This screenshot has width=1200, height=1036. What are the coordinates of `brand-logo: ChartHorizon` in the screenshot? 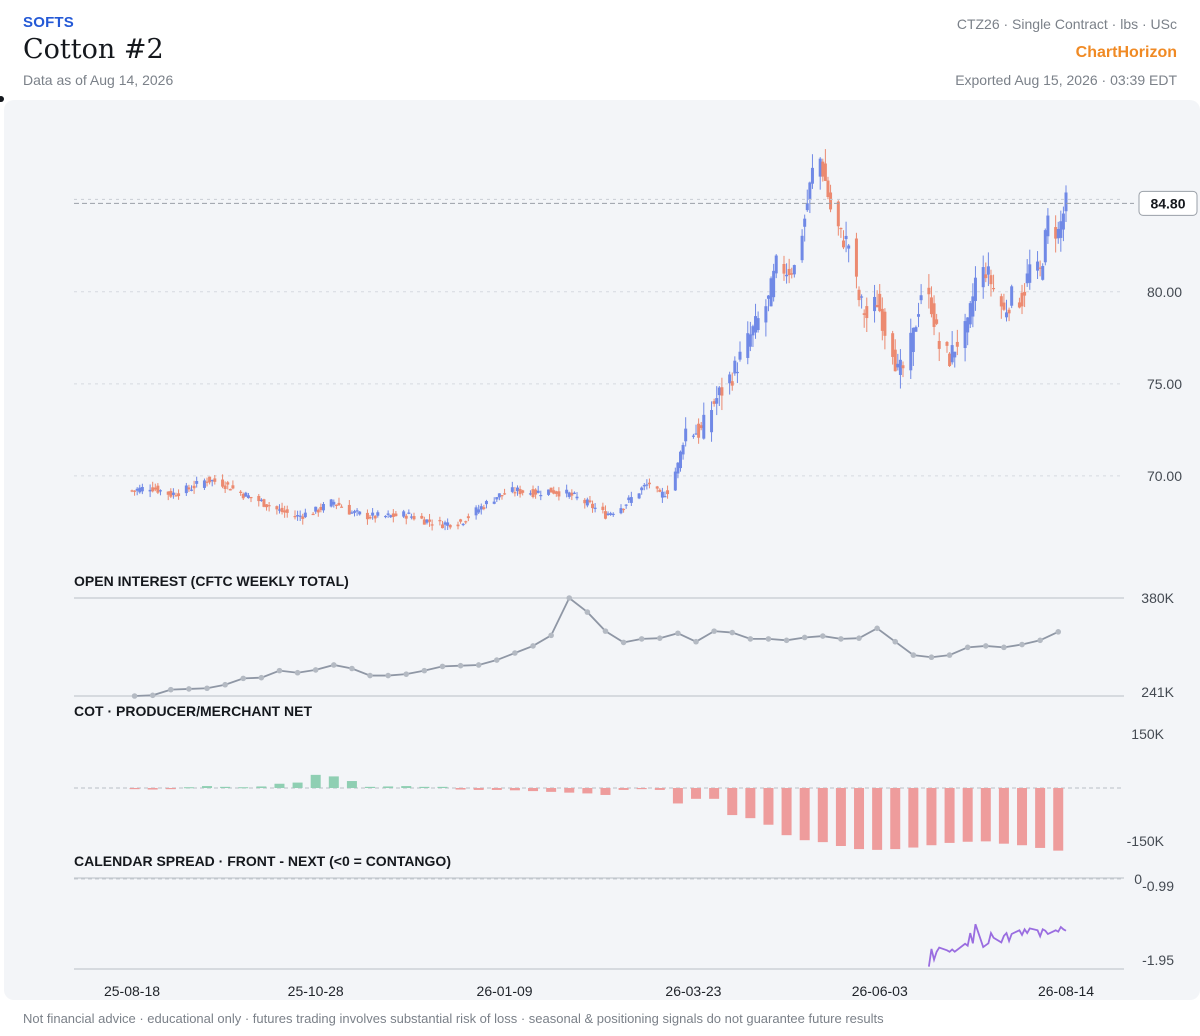 It's located at (1126, 52).